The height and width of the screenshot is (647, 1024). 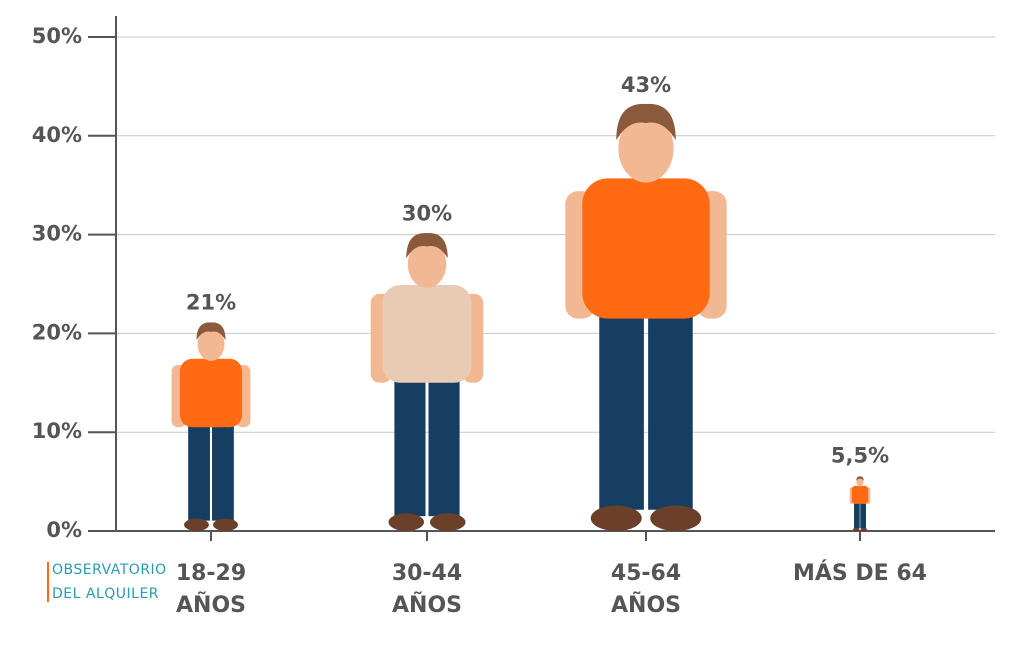 I want to click on y-tick-label: 20%, so click(x=57, y=332).